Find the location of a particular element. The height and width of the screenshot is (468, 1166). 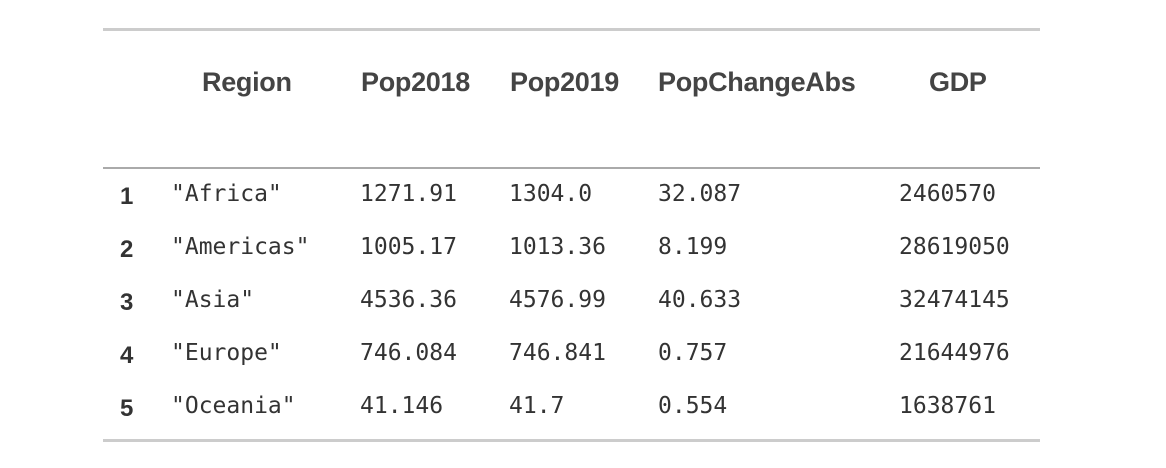

row-index: 5 is located at coordinates (127, 408).